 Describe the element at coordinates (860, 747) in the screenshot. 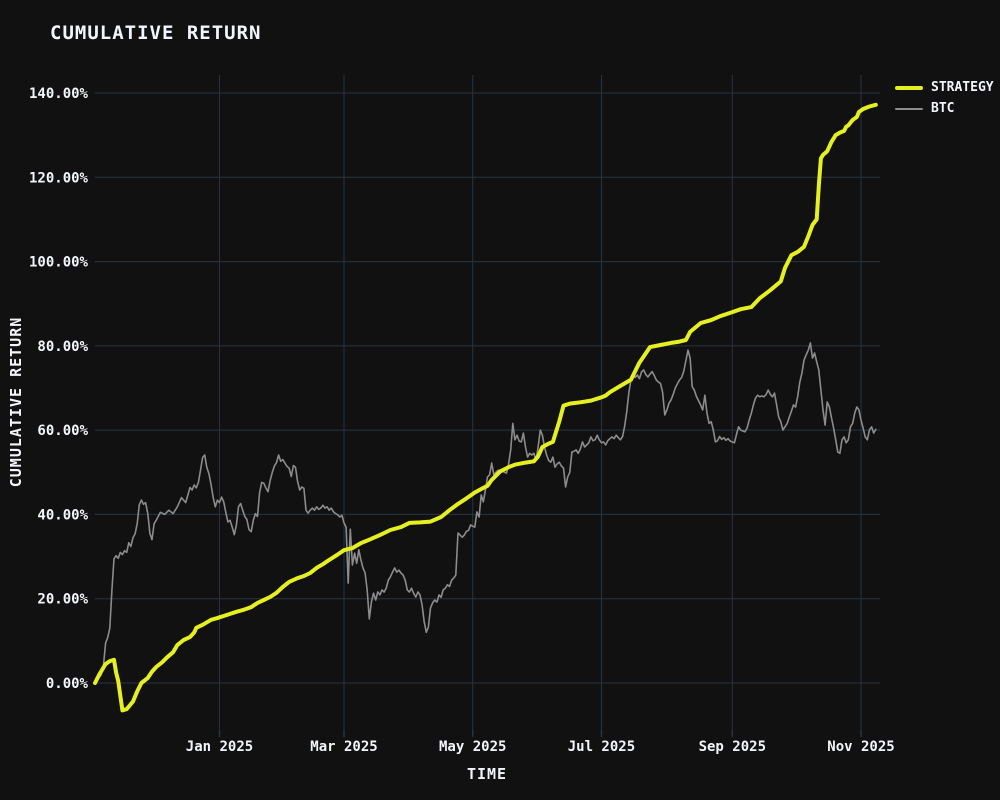

I see `x-tick-label: Nov 2025` at that location.